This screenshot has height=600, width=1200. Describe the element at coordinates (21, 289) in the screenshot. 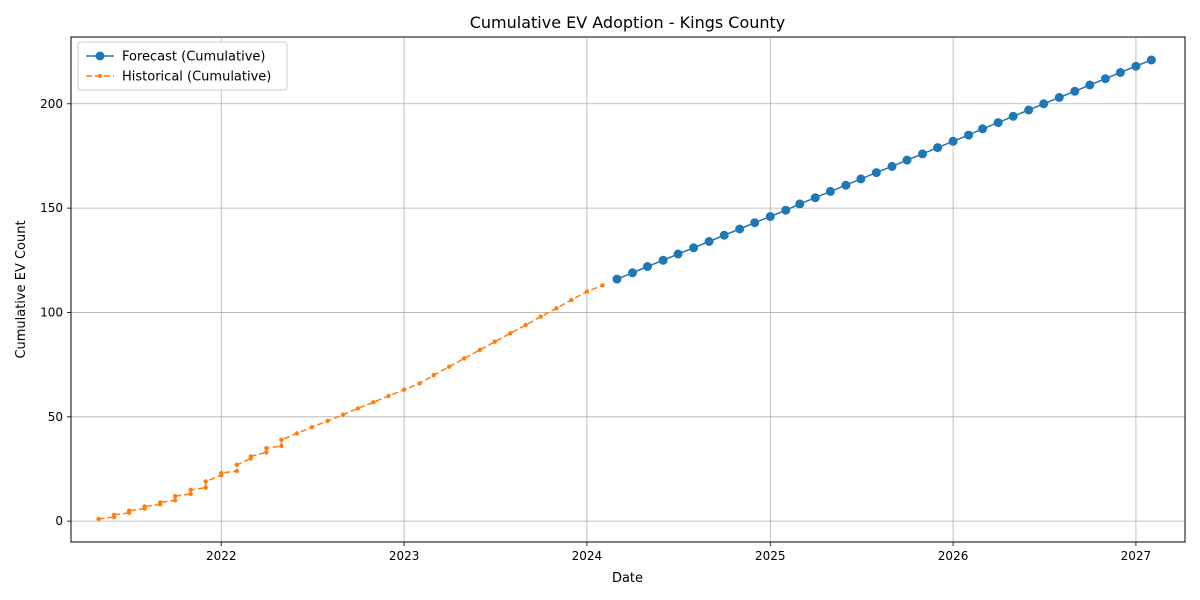

I see `y-axis-label: Cumulative EV Count` at that location.